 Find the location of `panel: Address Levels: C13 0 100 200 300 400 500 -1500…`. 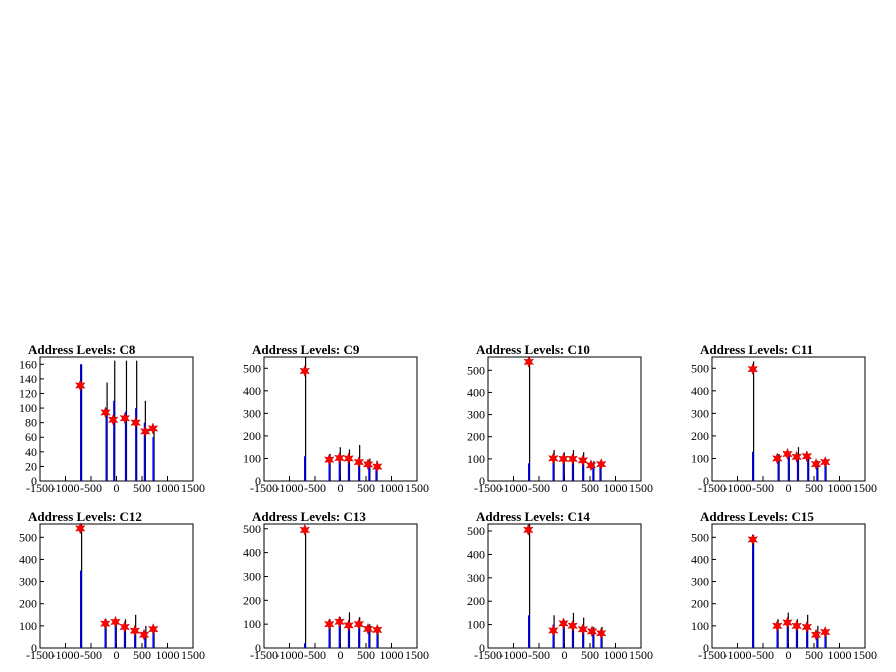

panel: Address Levels: C13 0 100 200 300 400 500 -1500… is located at coordinates (336, 585).